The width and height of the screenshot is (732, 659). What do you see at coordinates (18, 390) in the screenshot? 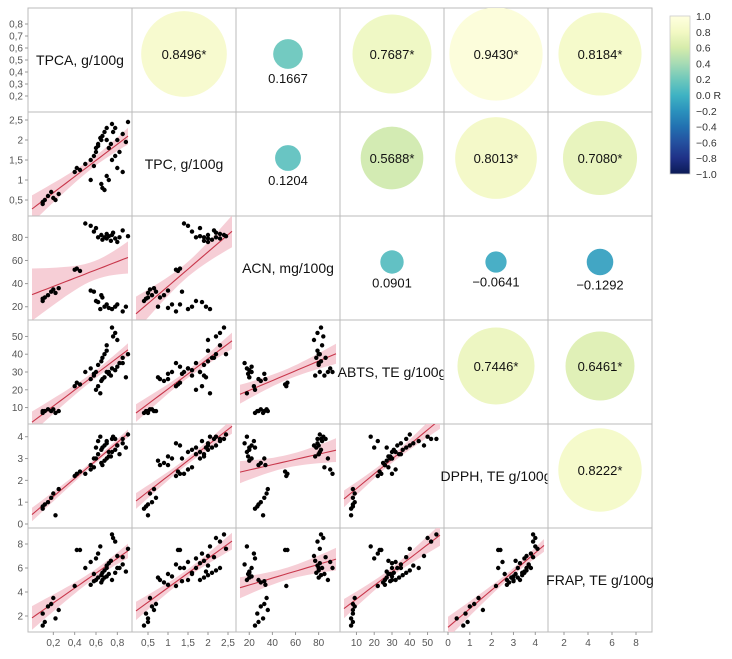
I see `y-tick-label: 20` at bounding box center [18, 390].